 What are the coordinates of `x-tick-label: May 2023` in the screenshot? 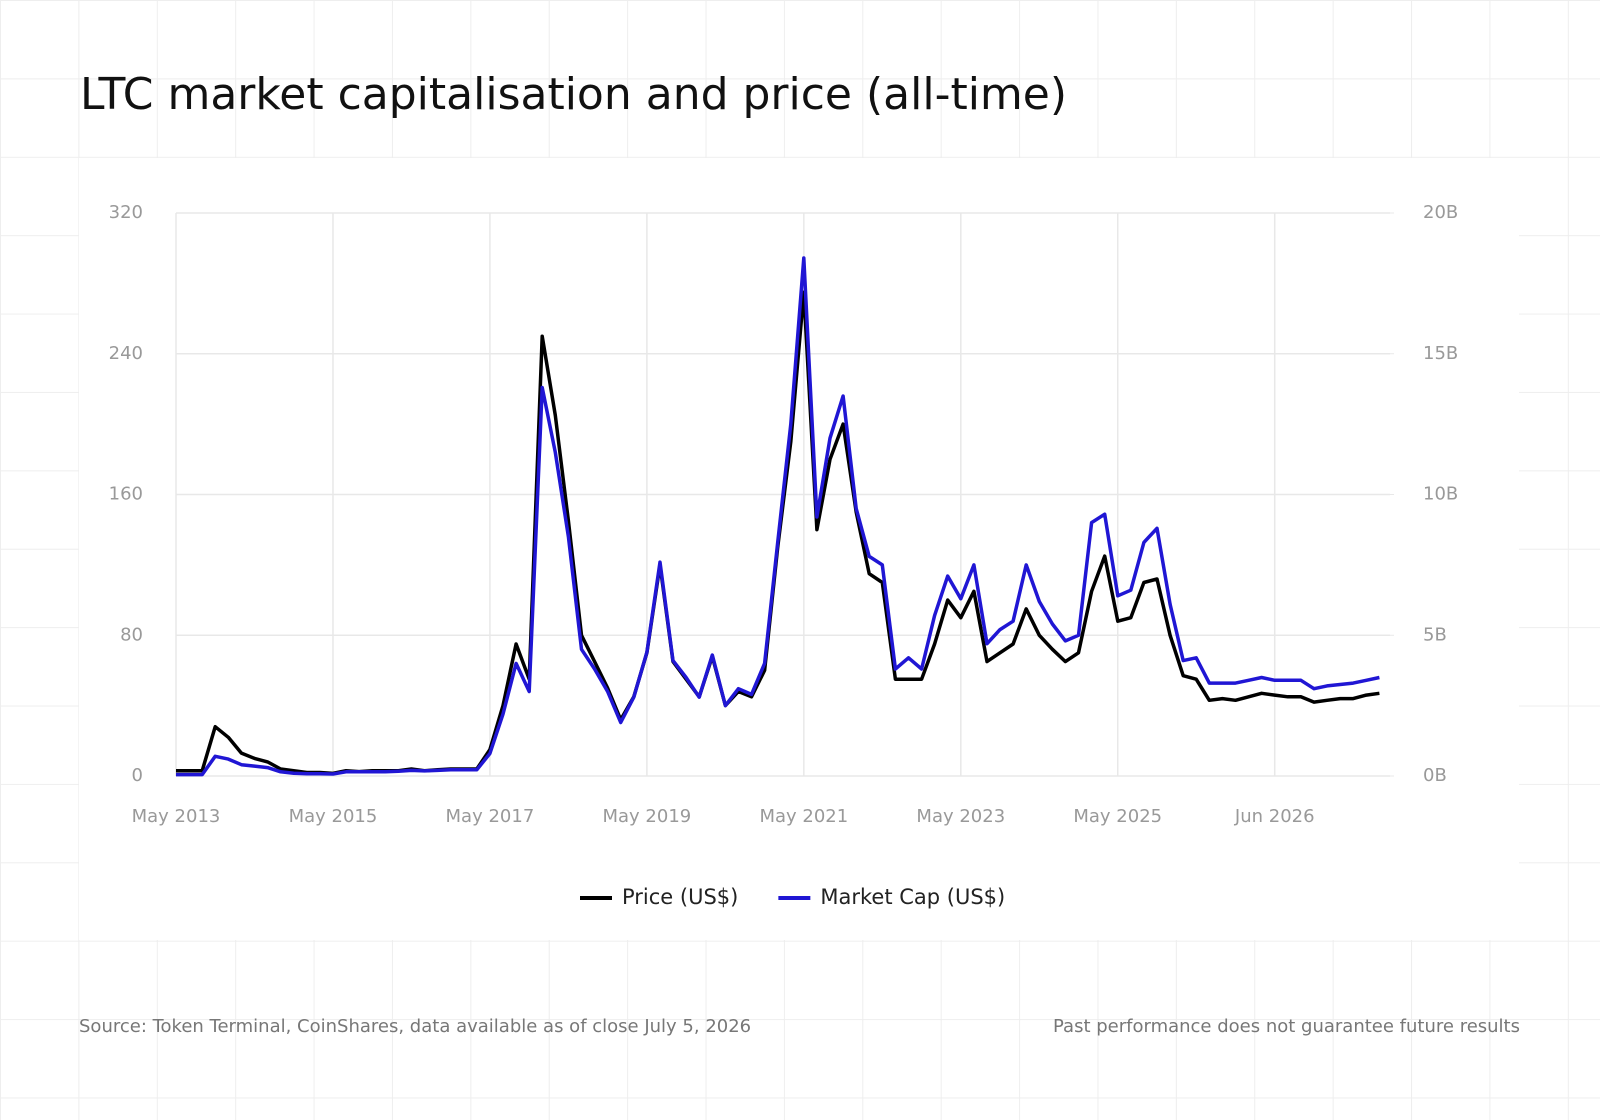 It's located at (960, 816).